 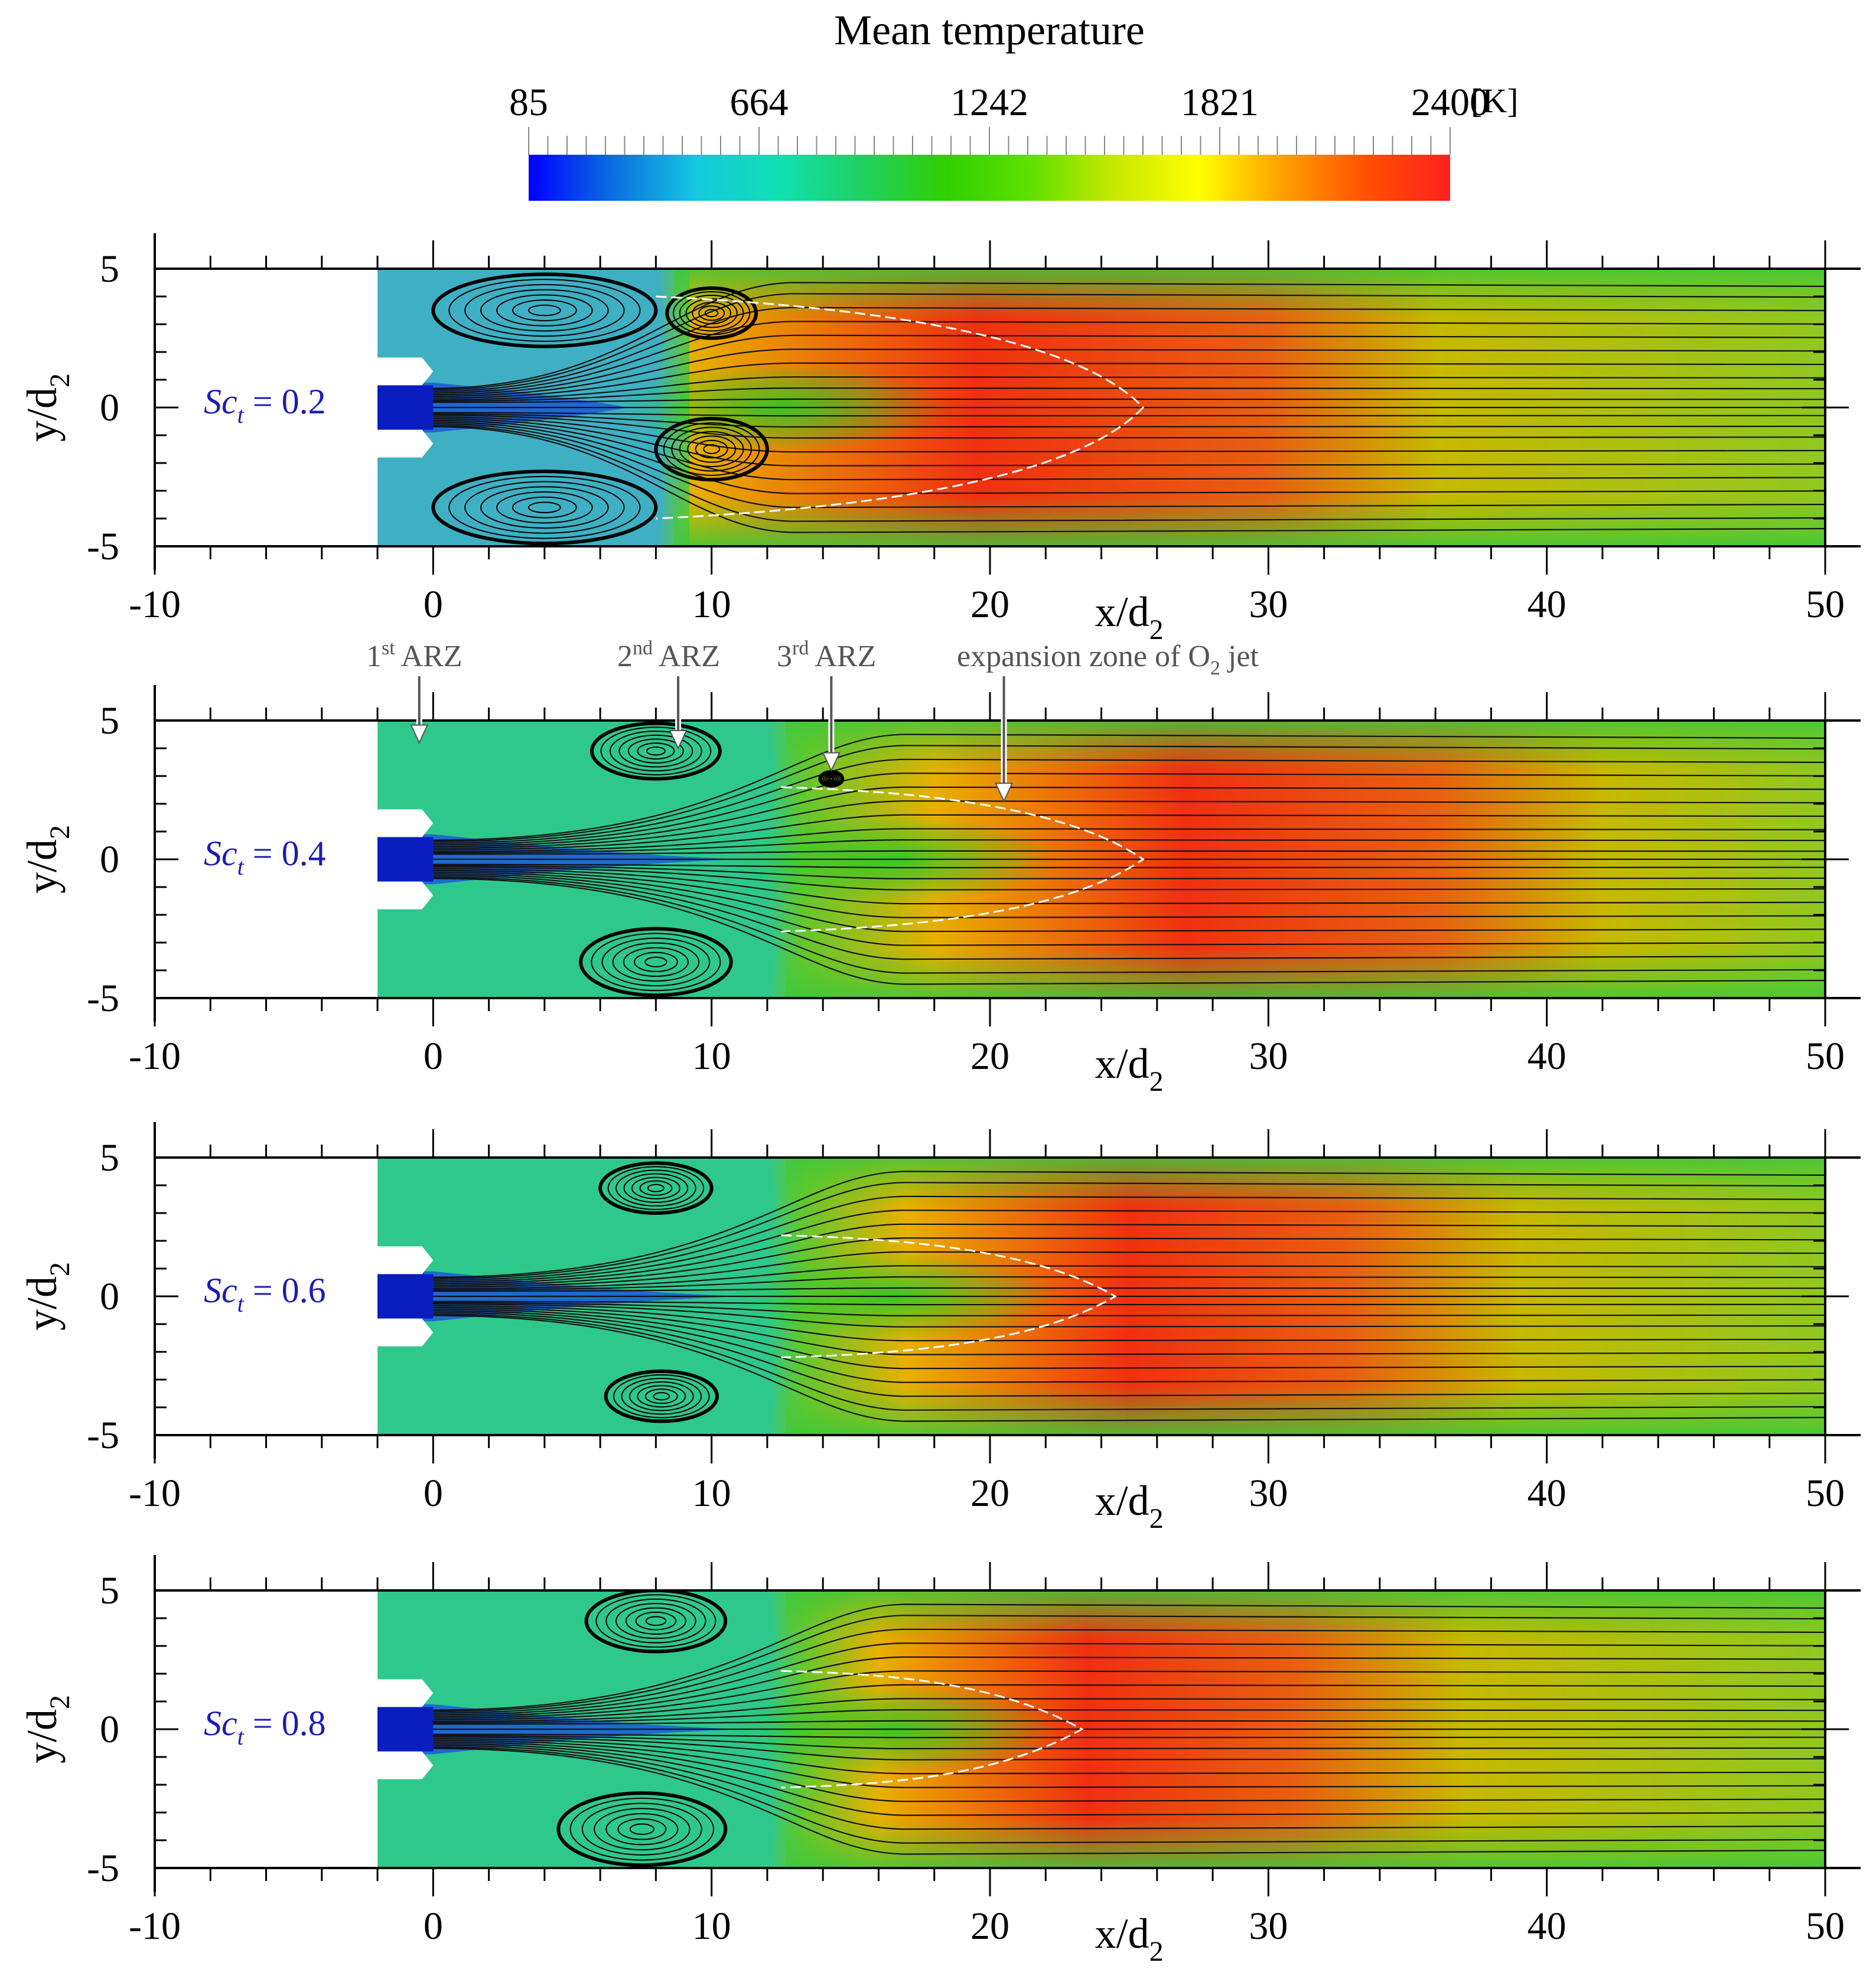 What do you see at coordinates (711, 1056) in the screenshot?
I see `x-tick-label: 10` at bounding box center [711, 1056].